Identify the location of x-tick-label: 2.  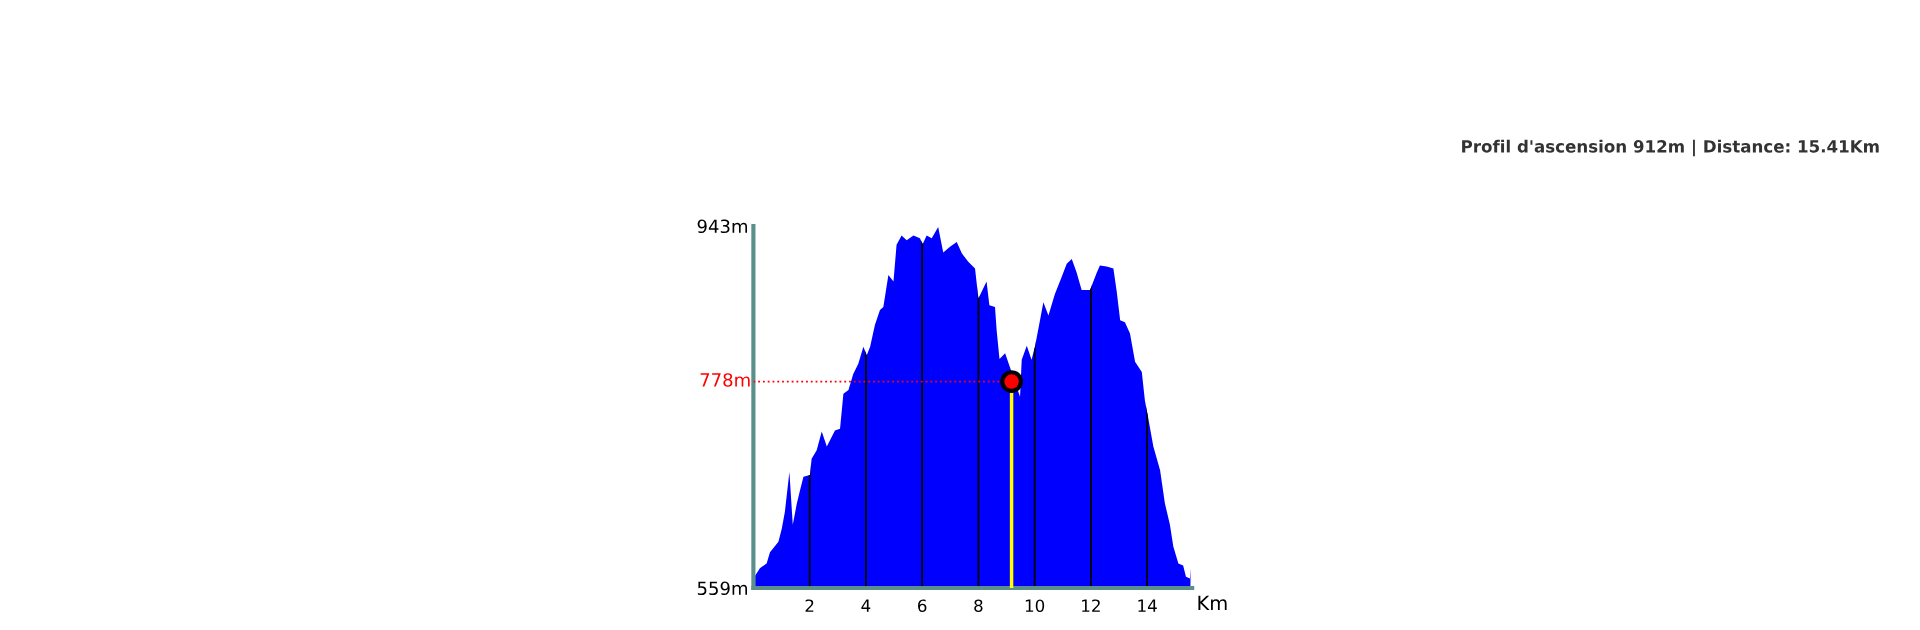
(809, 605).